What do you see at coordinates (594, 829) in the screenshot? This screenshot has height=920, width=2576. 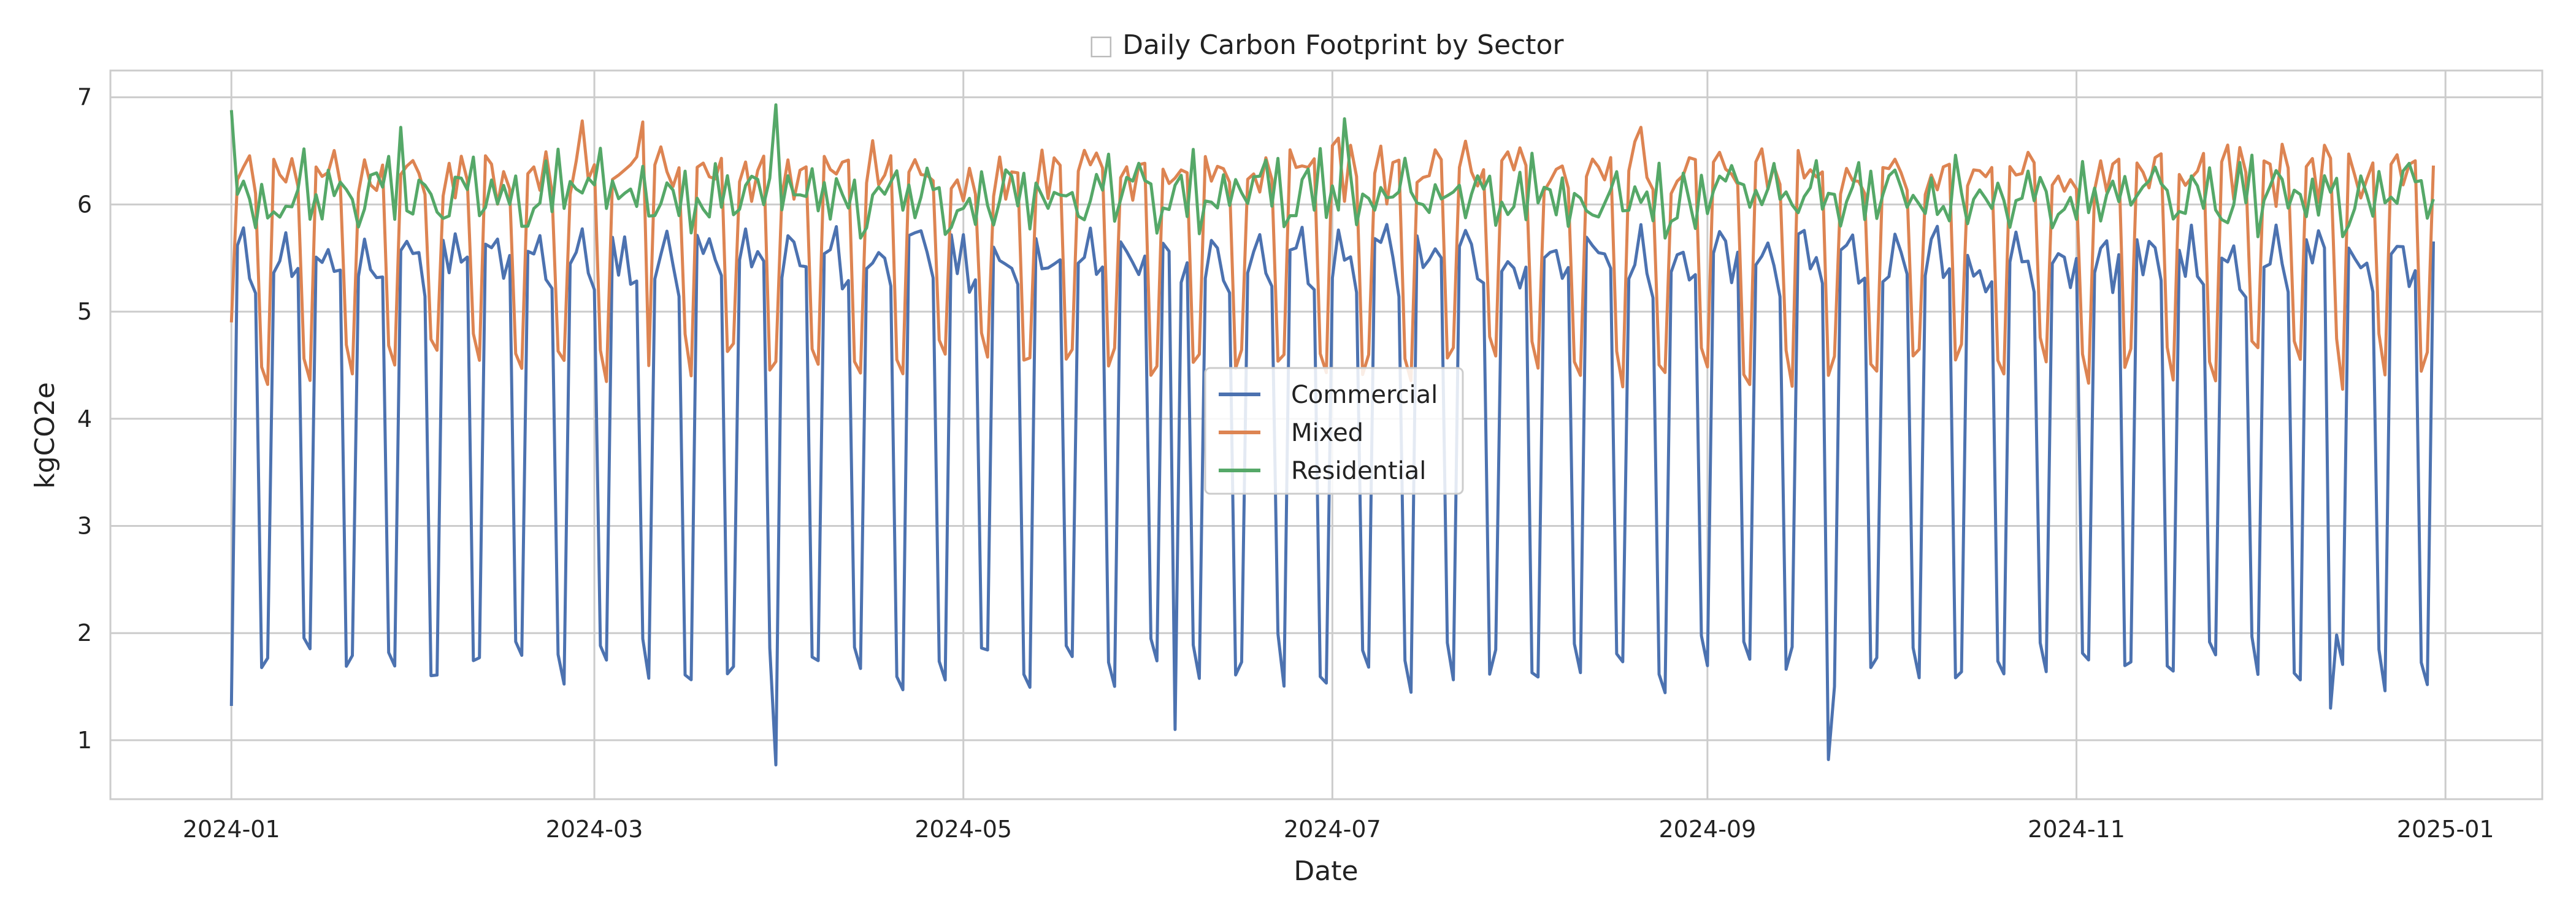 I see `x-tick-label: 2024-03` at bounding box center [594, 829].